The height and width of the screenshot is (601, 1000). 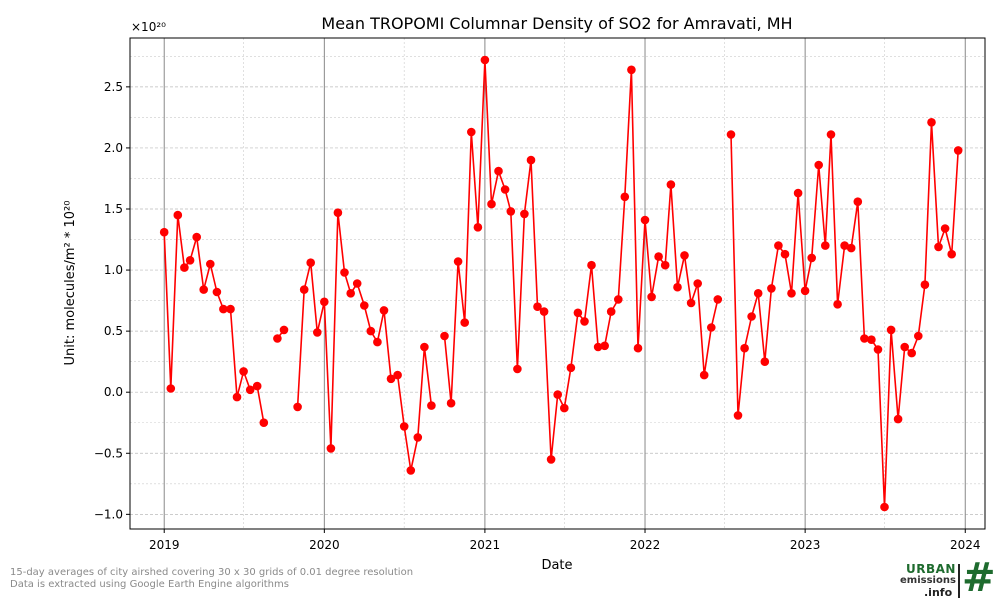 I want to click on y-tick-label: 2.5, so click(x=113, y=87).